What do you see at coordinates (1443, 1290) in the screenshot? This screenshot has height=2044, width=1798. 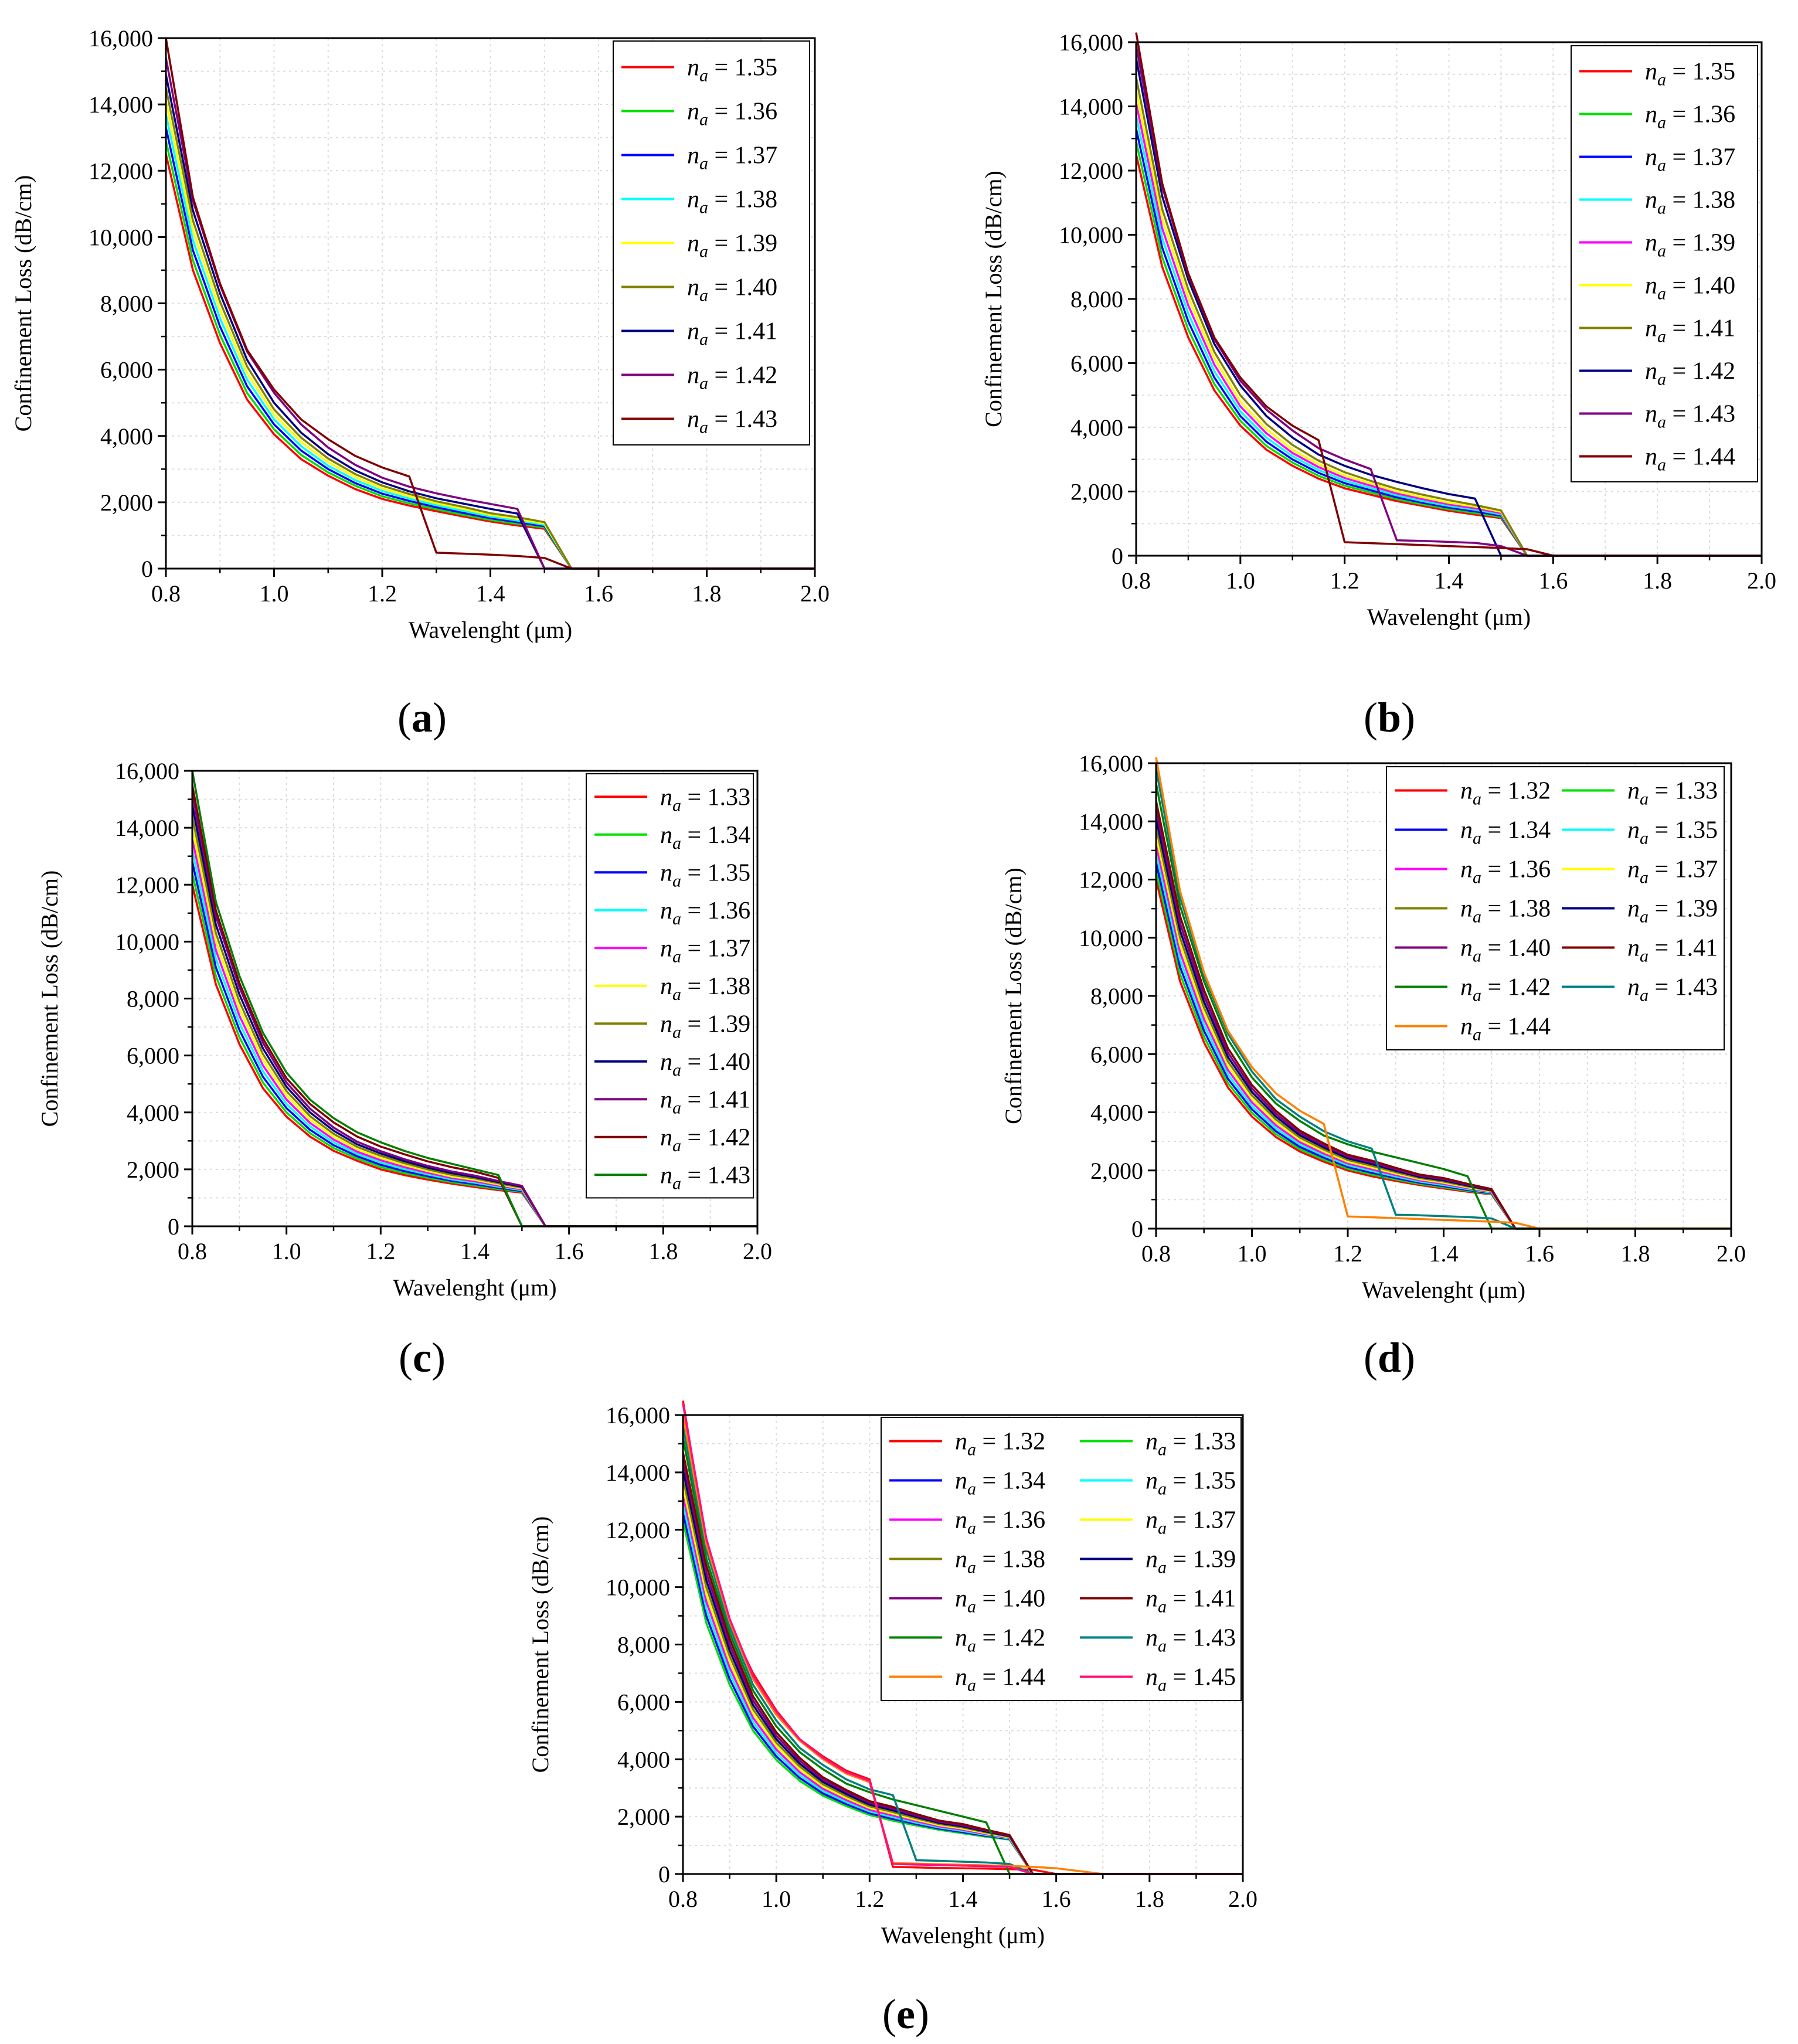 I see `x-axis-label-d: Wavelenght (μm)` at bounding box center [1443, 1290].